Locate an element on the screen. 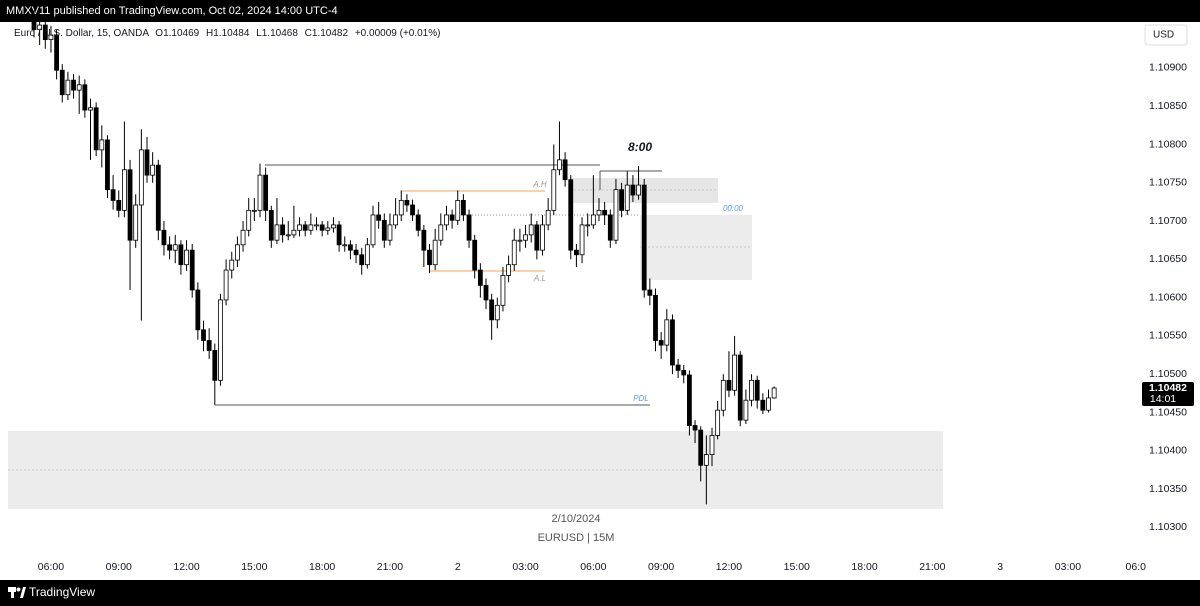 The width and height of the screenshot is (1200, 606). y-tick-label: 1.10800 is located at coordinates (1168, 144).